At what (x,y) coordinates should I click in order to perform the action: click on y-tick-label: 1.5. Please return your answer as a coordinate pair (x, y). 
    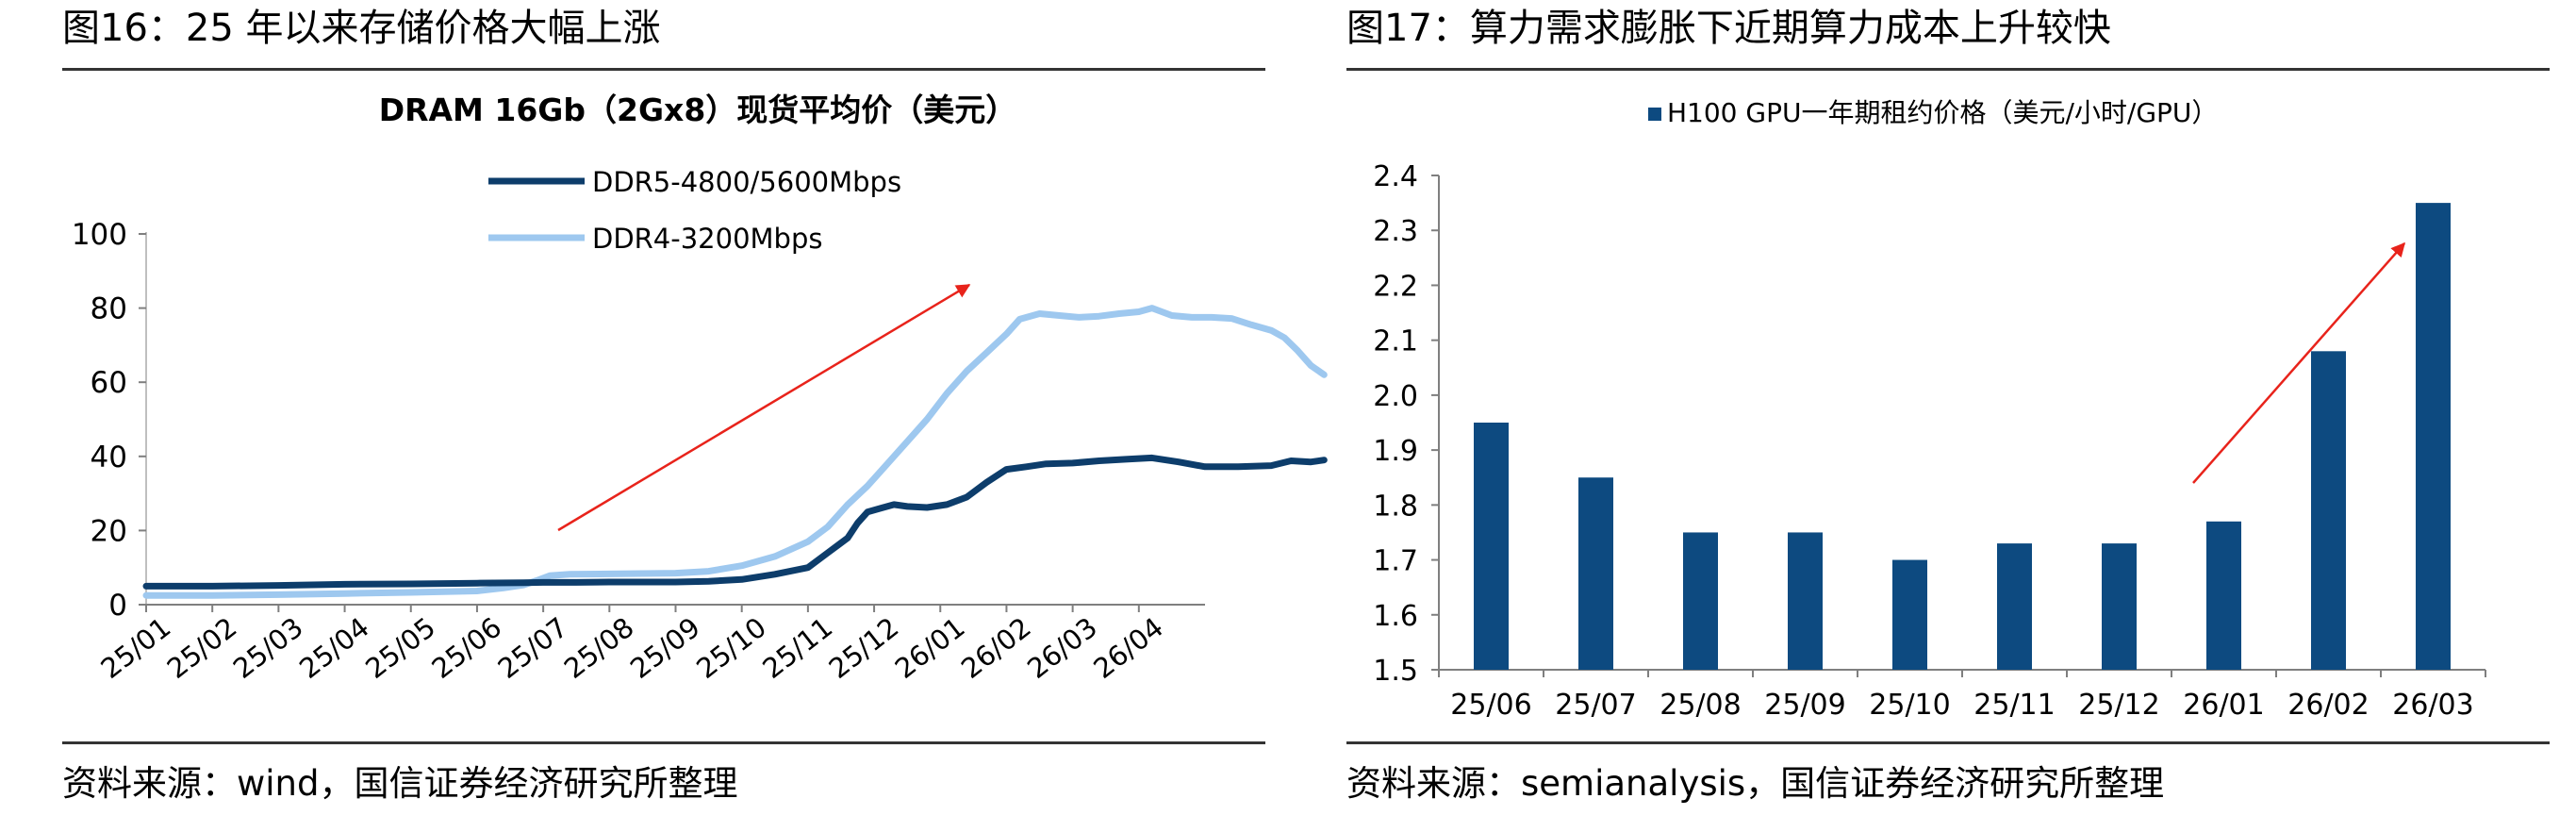
    Looking at the image, I should click on (1395, 671).